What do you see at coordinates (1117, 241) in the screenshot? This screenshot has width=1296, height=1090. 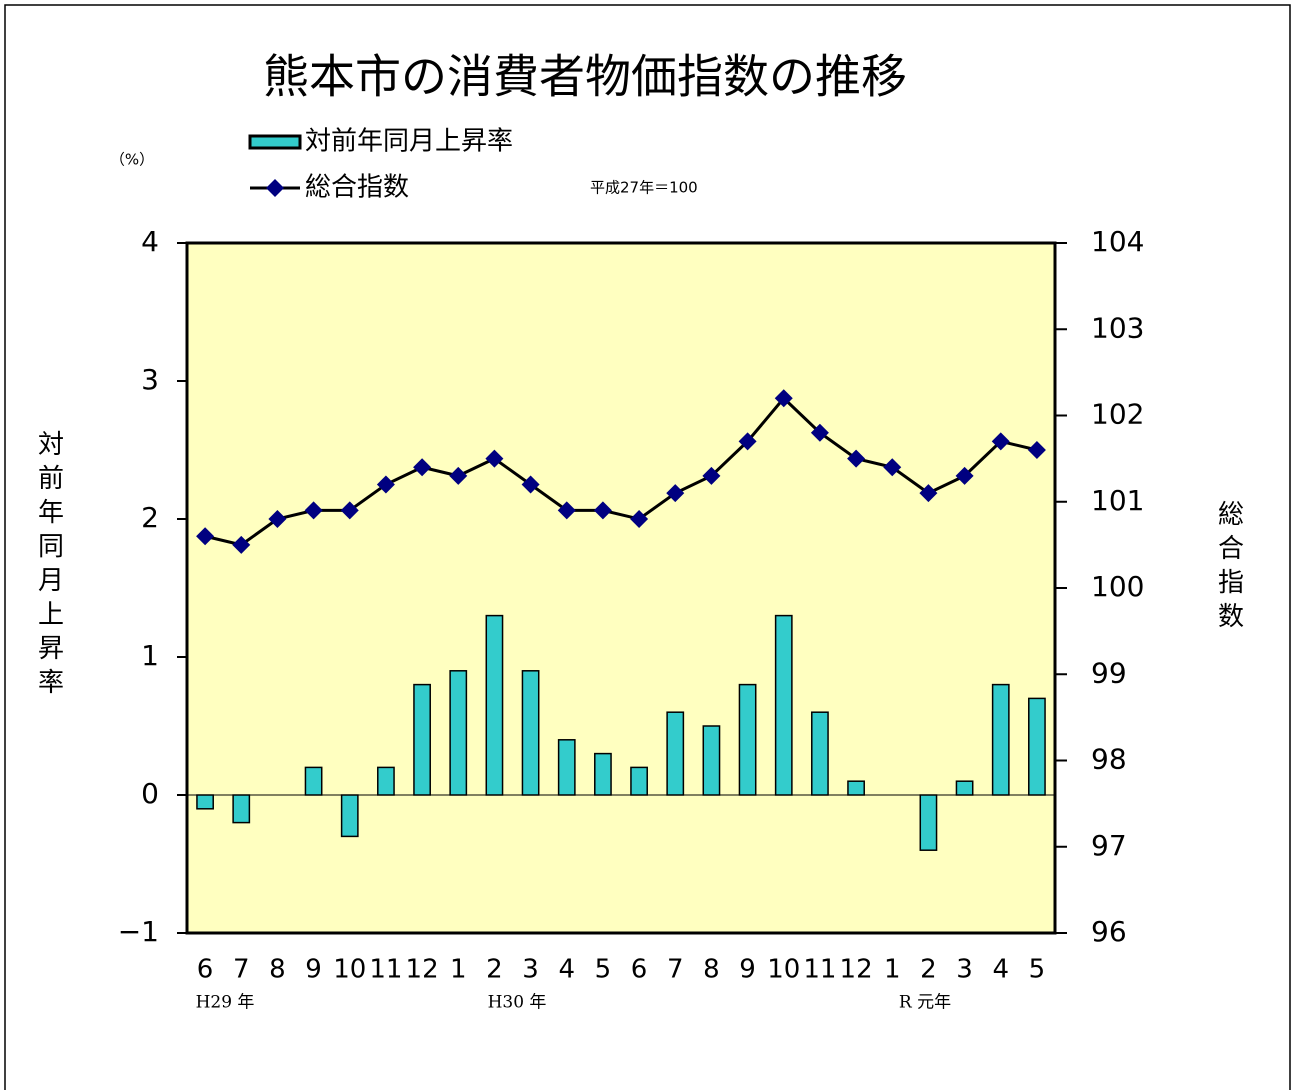 I see `y2-tick-label: 104` at bounding box center [1117, 241].